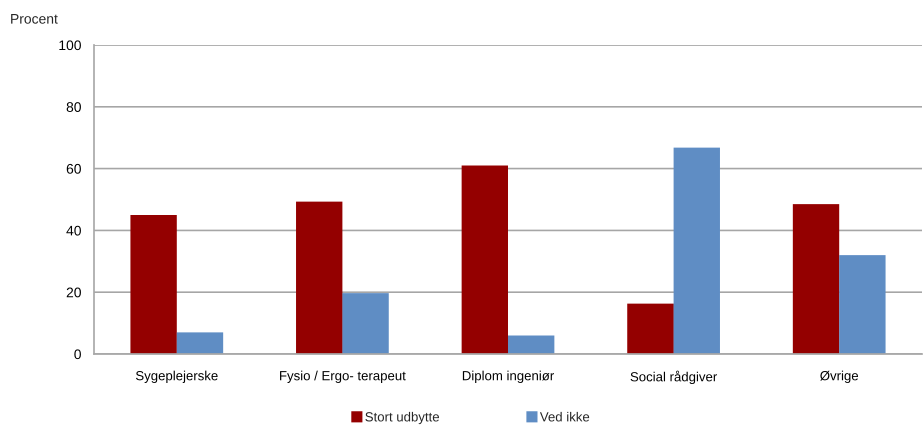 This screenshot has width=924, height=436. Describe the element at coordinates (343, 376) in the screenshot. I see `x-tick-label: Fysio / Ergo- terapeut` at that location.